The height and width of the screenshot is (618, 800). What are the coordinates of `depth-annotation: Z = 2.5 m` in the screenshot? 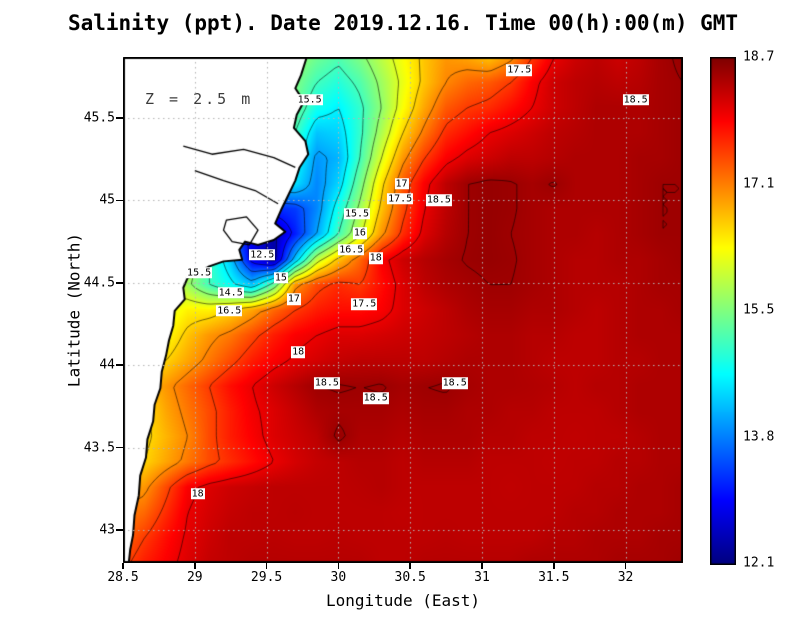 It's located at (199, 99).